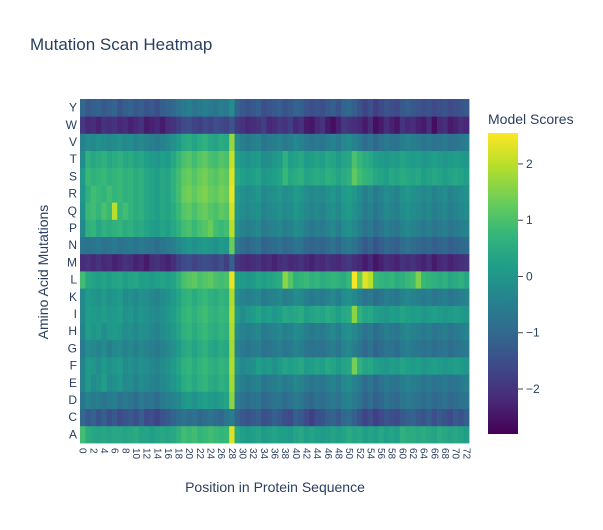 The width and height of the screenshot is (603, 530). I want to click on colorbar, so click(503, 283).